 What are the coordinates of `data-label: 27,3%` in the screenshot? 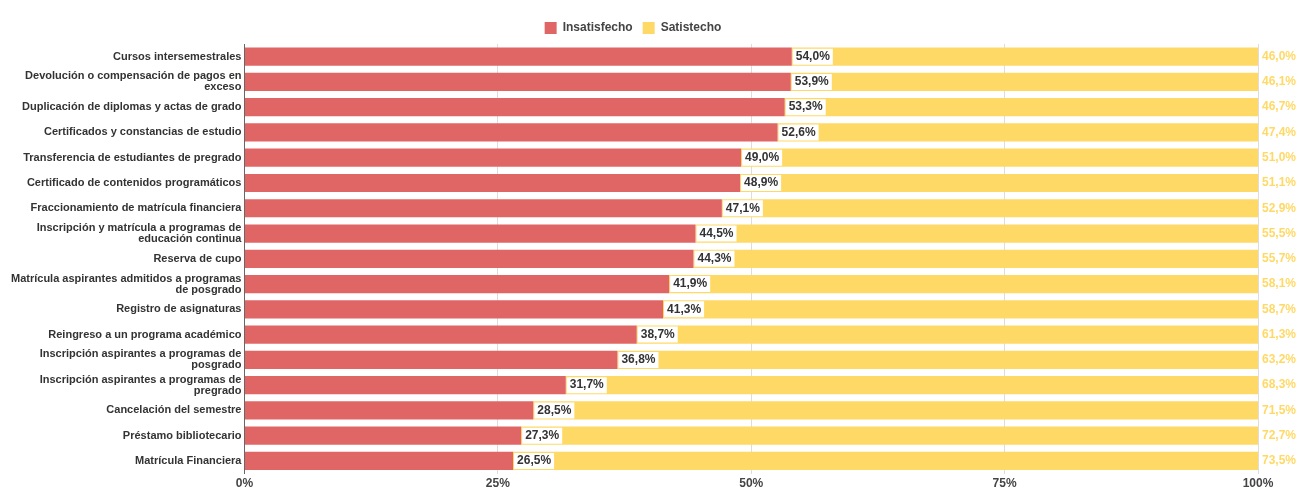 It's located at (542, 435).